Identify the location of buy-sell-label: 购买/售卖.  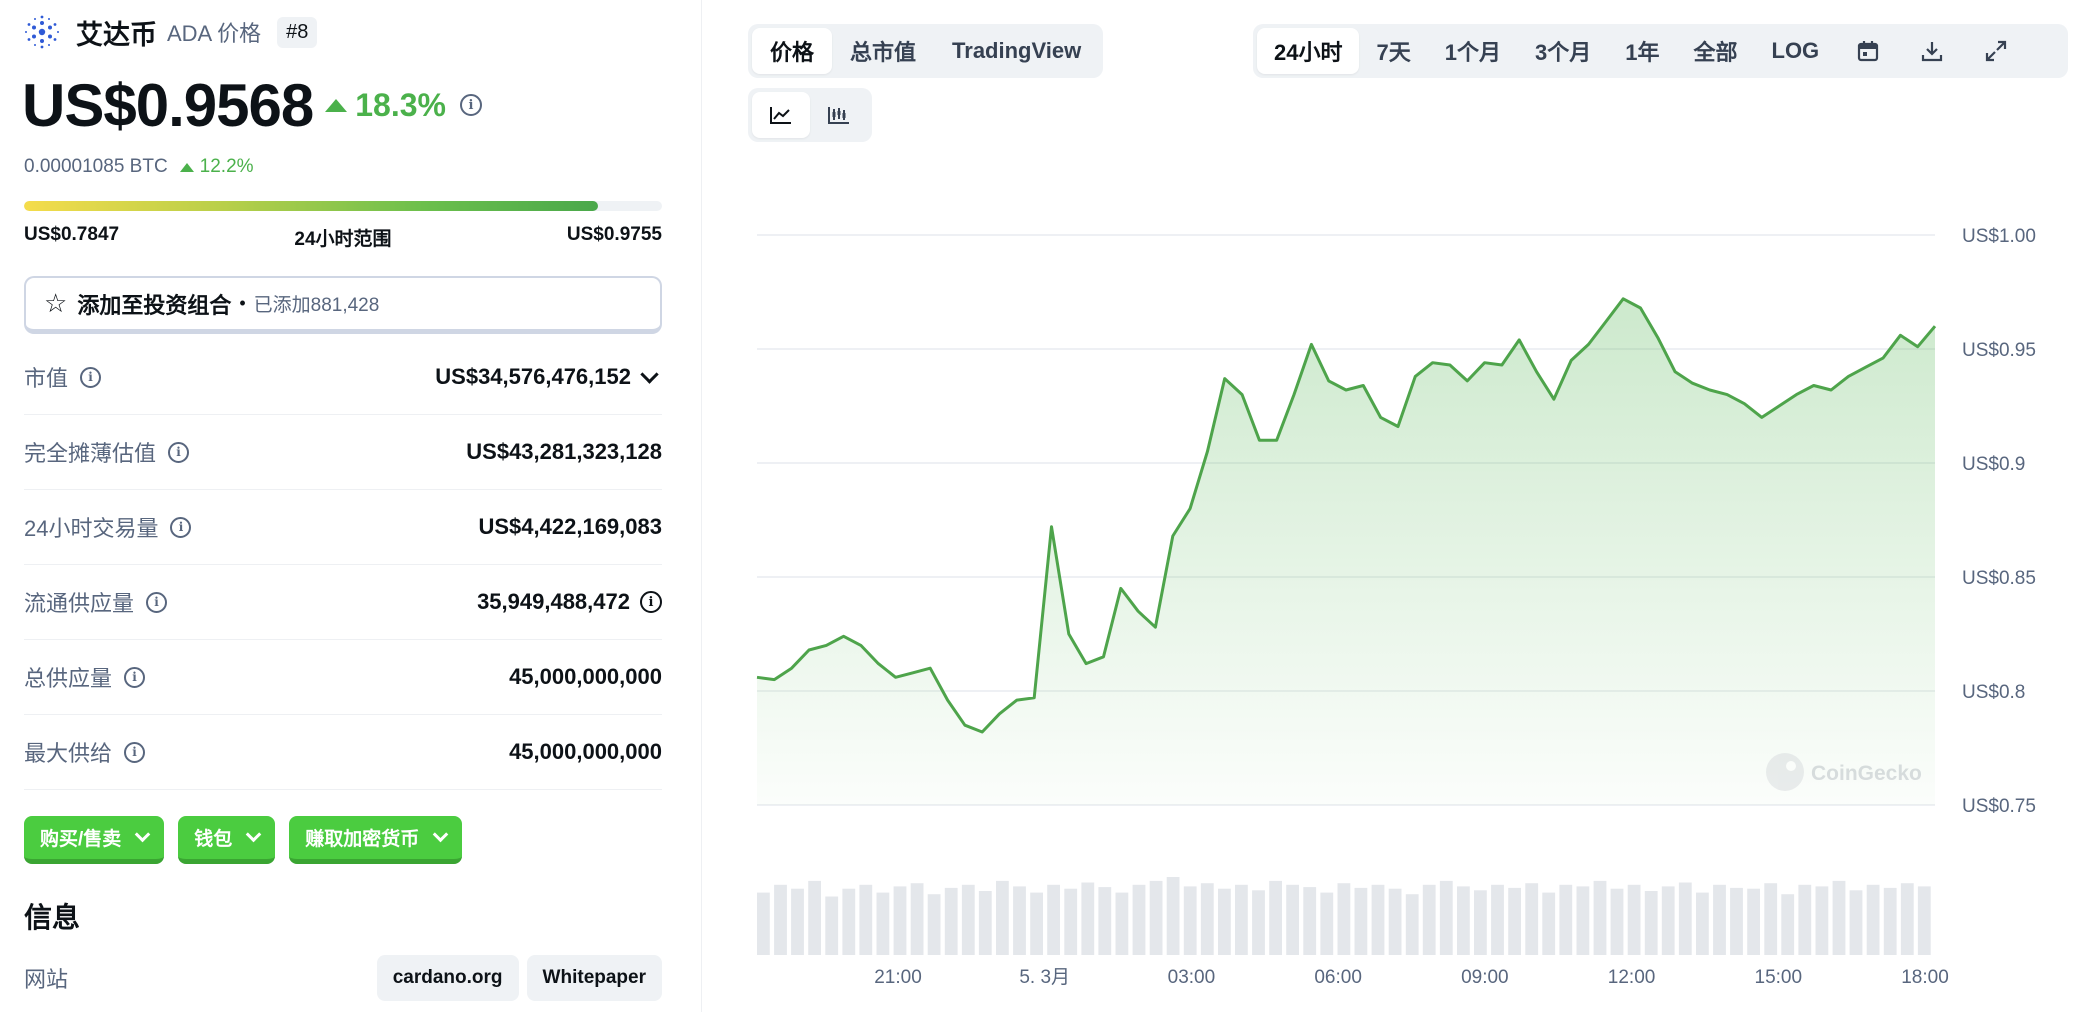
(81, 839).